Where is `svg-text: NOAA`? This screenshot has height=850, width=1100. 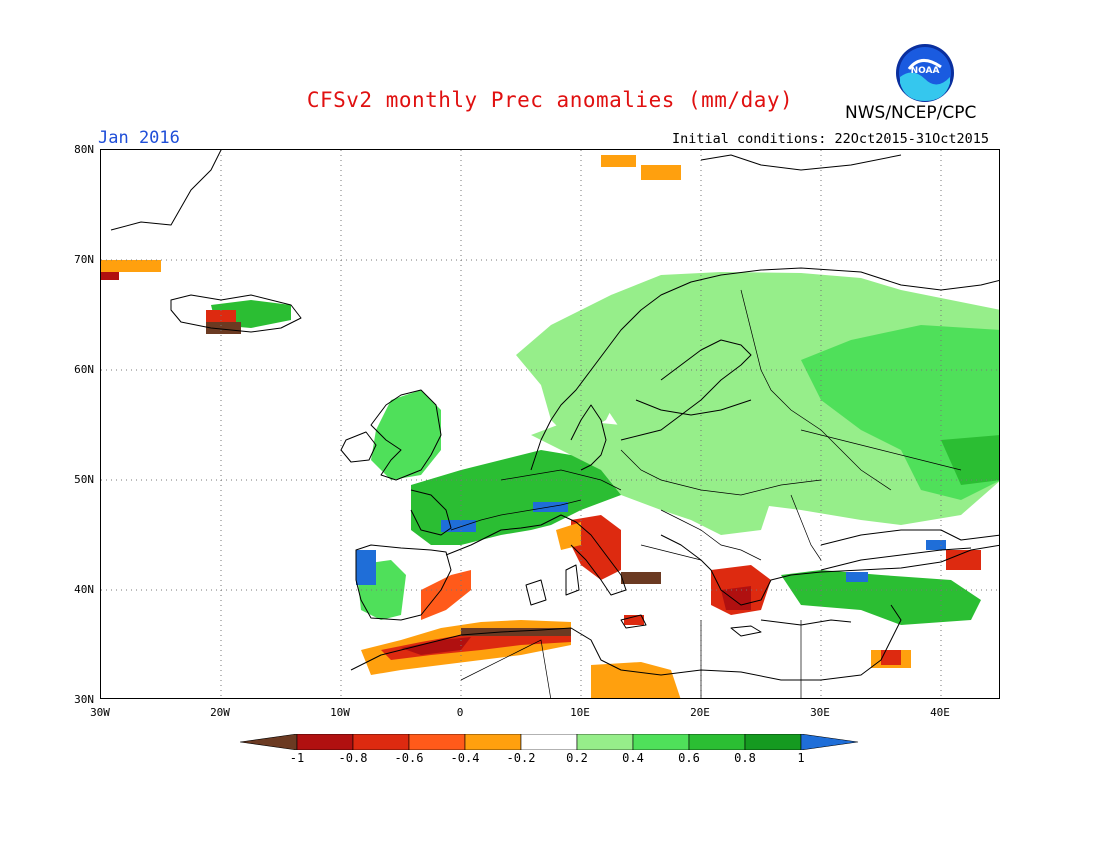
svg-text: NOAA is located at coordinates (925, 71).